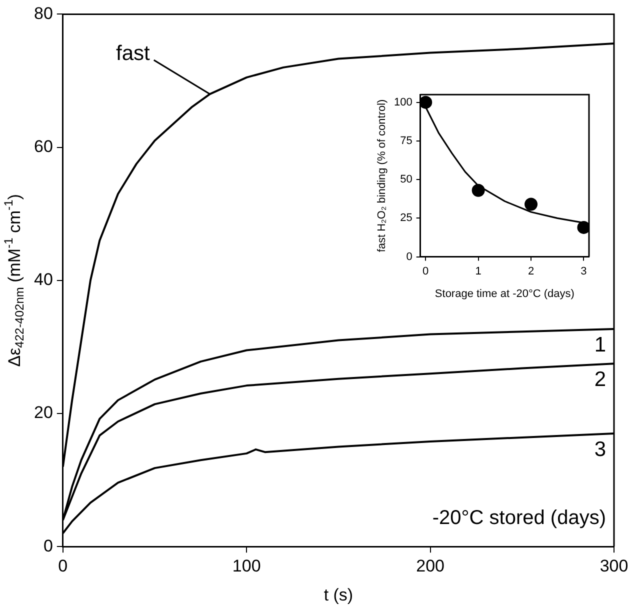 This screenshot has height=611, width=634. Describe the element at coordinates (43, 13) in the screenshot. I see `y-tick-label: 80` at that location.